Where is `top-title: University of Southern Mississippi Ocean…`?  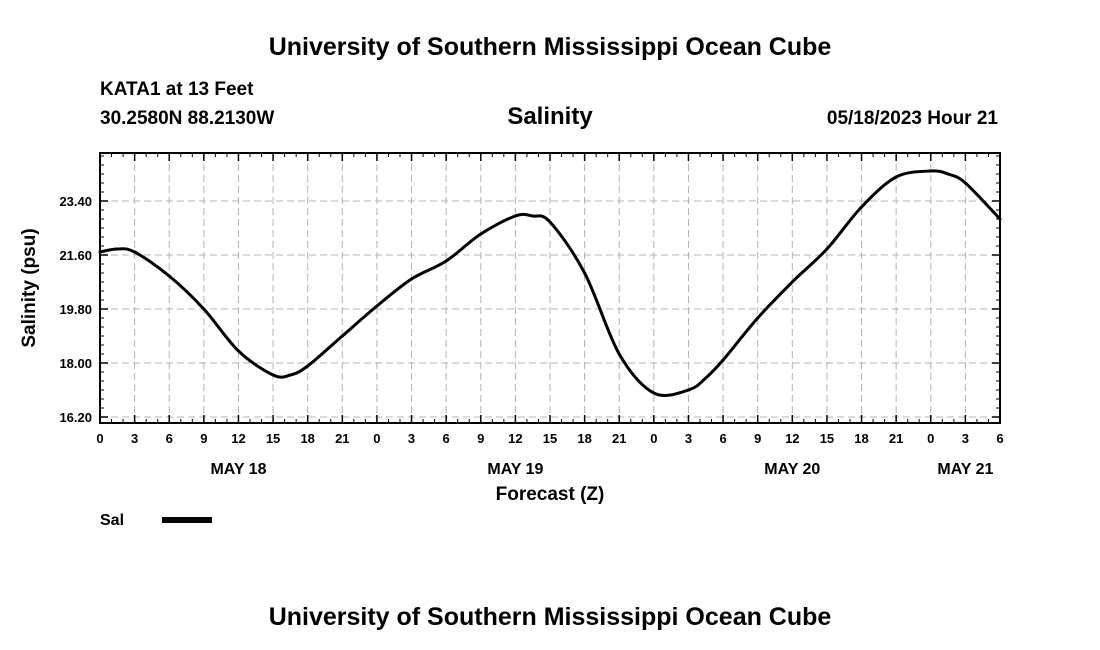
top-title: University of Southern Mississippi Ocean… is located at coordinates (550, 47).